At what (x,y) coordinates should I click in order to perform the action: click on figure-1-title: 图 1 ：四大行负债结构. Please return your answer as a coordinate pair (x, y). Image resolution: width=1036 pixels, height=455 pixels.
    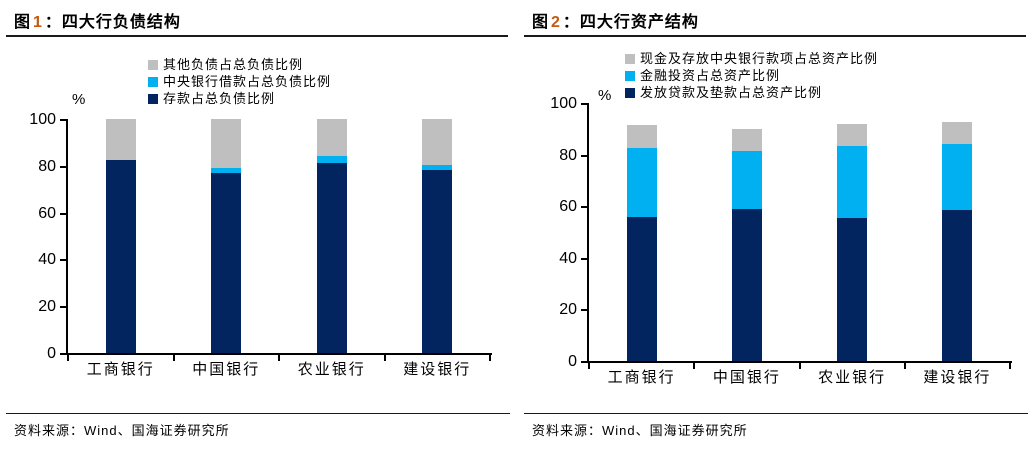
    Looking at the image, I should click on (97, 20).